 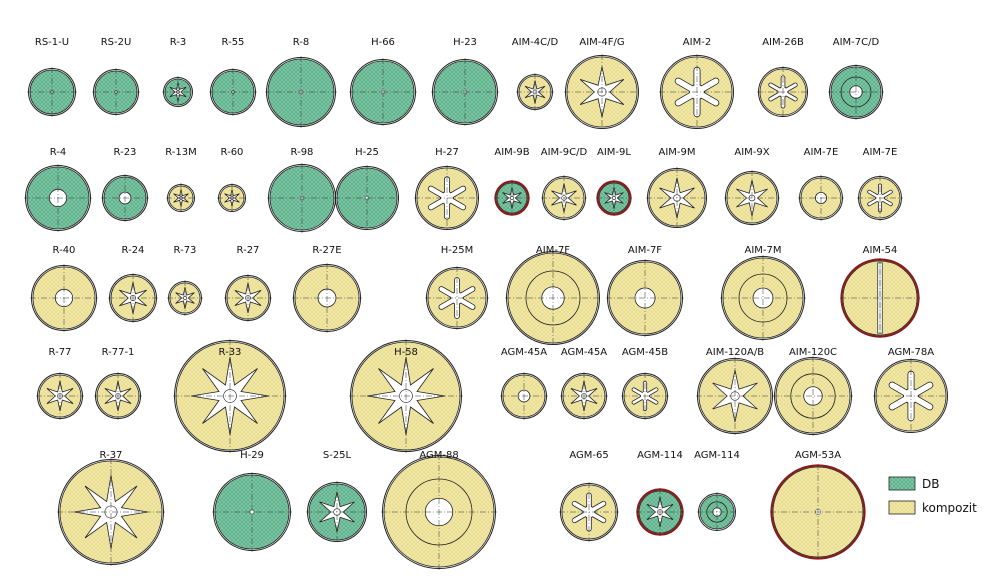 I want to click on grain-label: S-25L, so click(x=337, y=455).